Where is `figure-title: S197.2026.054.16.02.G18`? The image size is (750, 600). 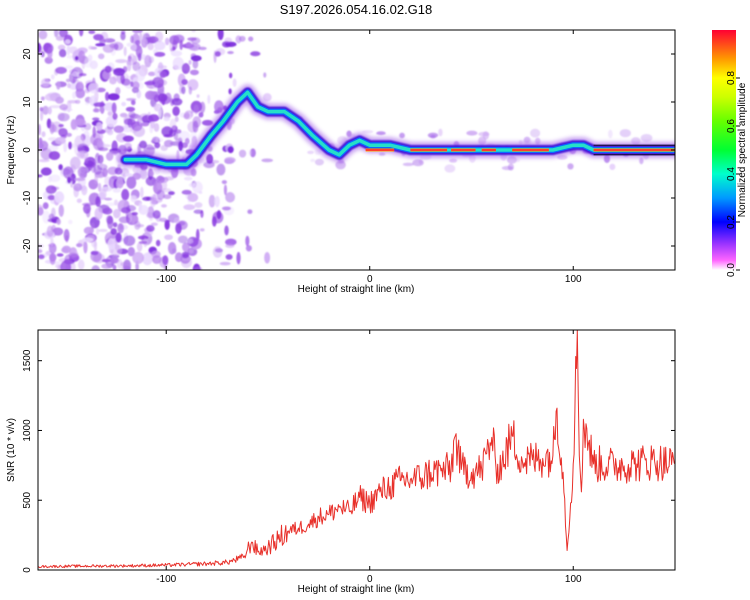
figure-title: S197.2026.054.16.02.G18 is located at coordinates (356, 9).